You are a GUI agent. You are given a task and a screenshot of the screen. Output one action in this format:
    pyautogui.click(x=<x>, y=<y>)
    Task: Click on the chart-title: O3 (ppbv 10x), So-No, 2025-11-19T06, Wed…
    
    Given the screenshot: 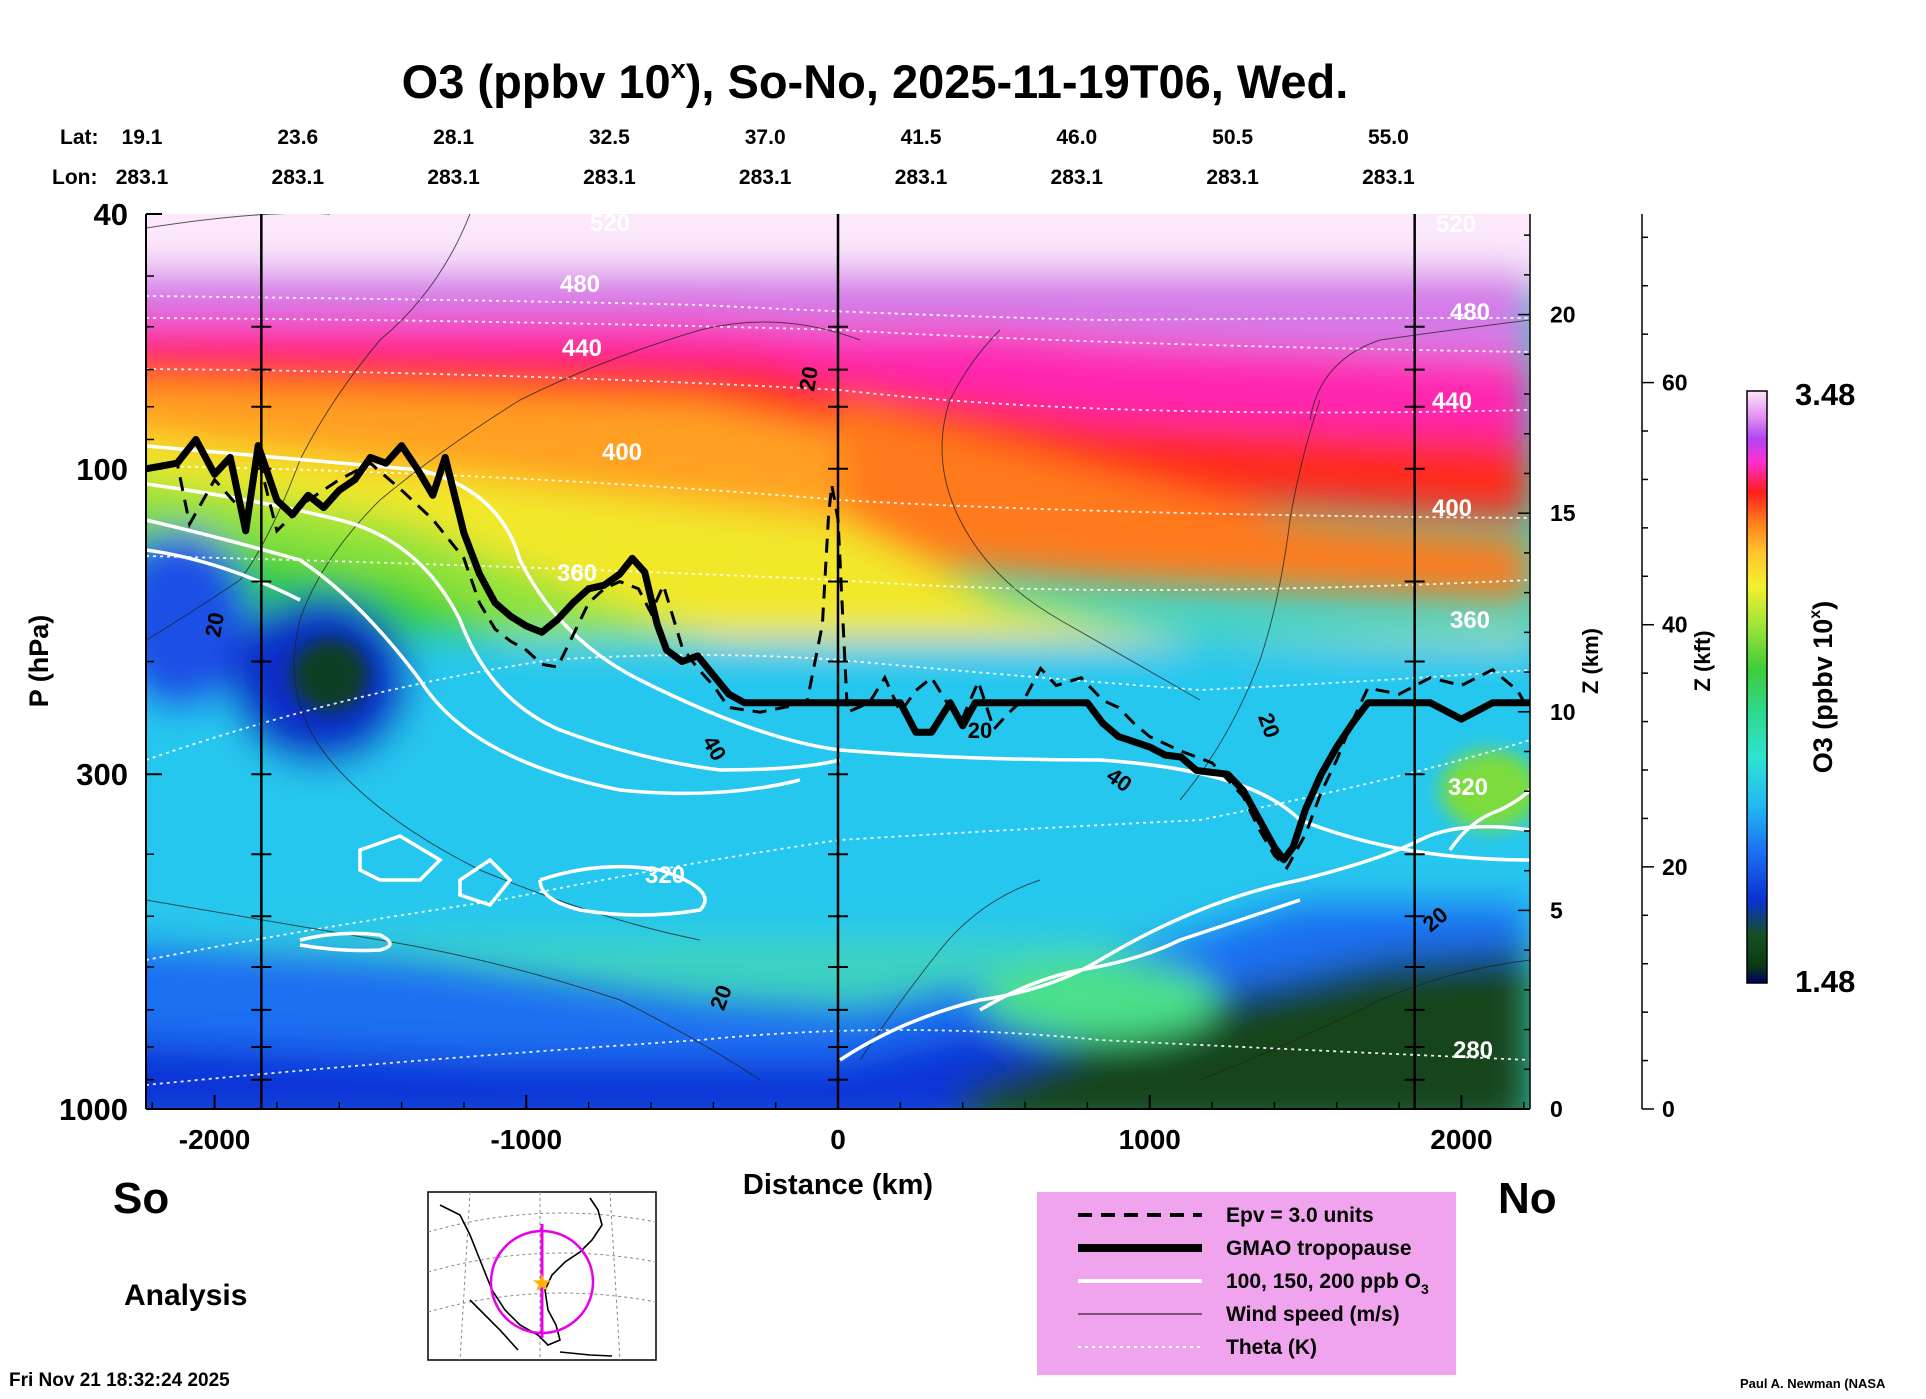 What is the action you would take?
    pyautogui.click(x=875, y=81)
    